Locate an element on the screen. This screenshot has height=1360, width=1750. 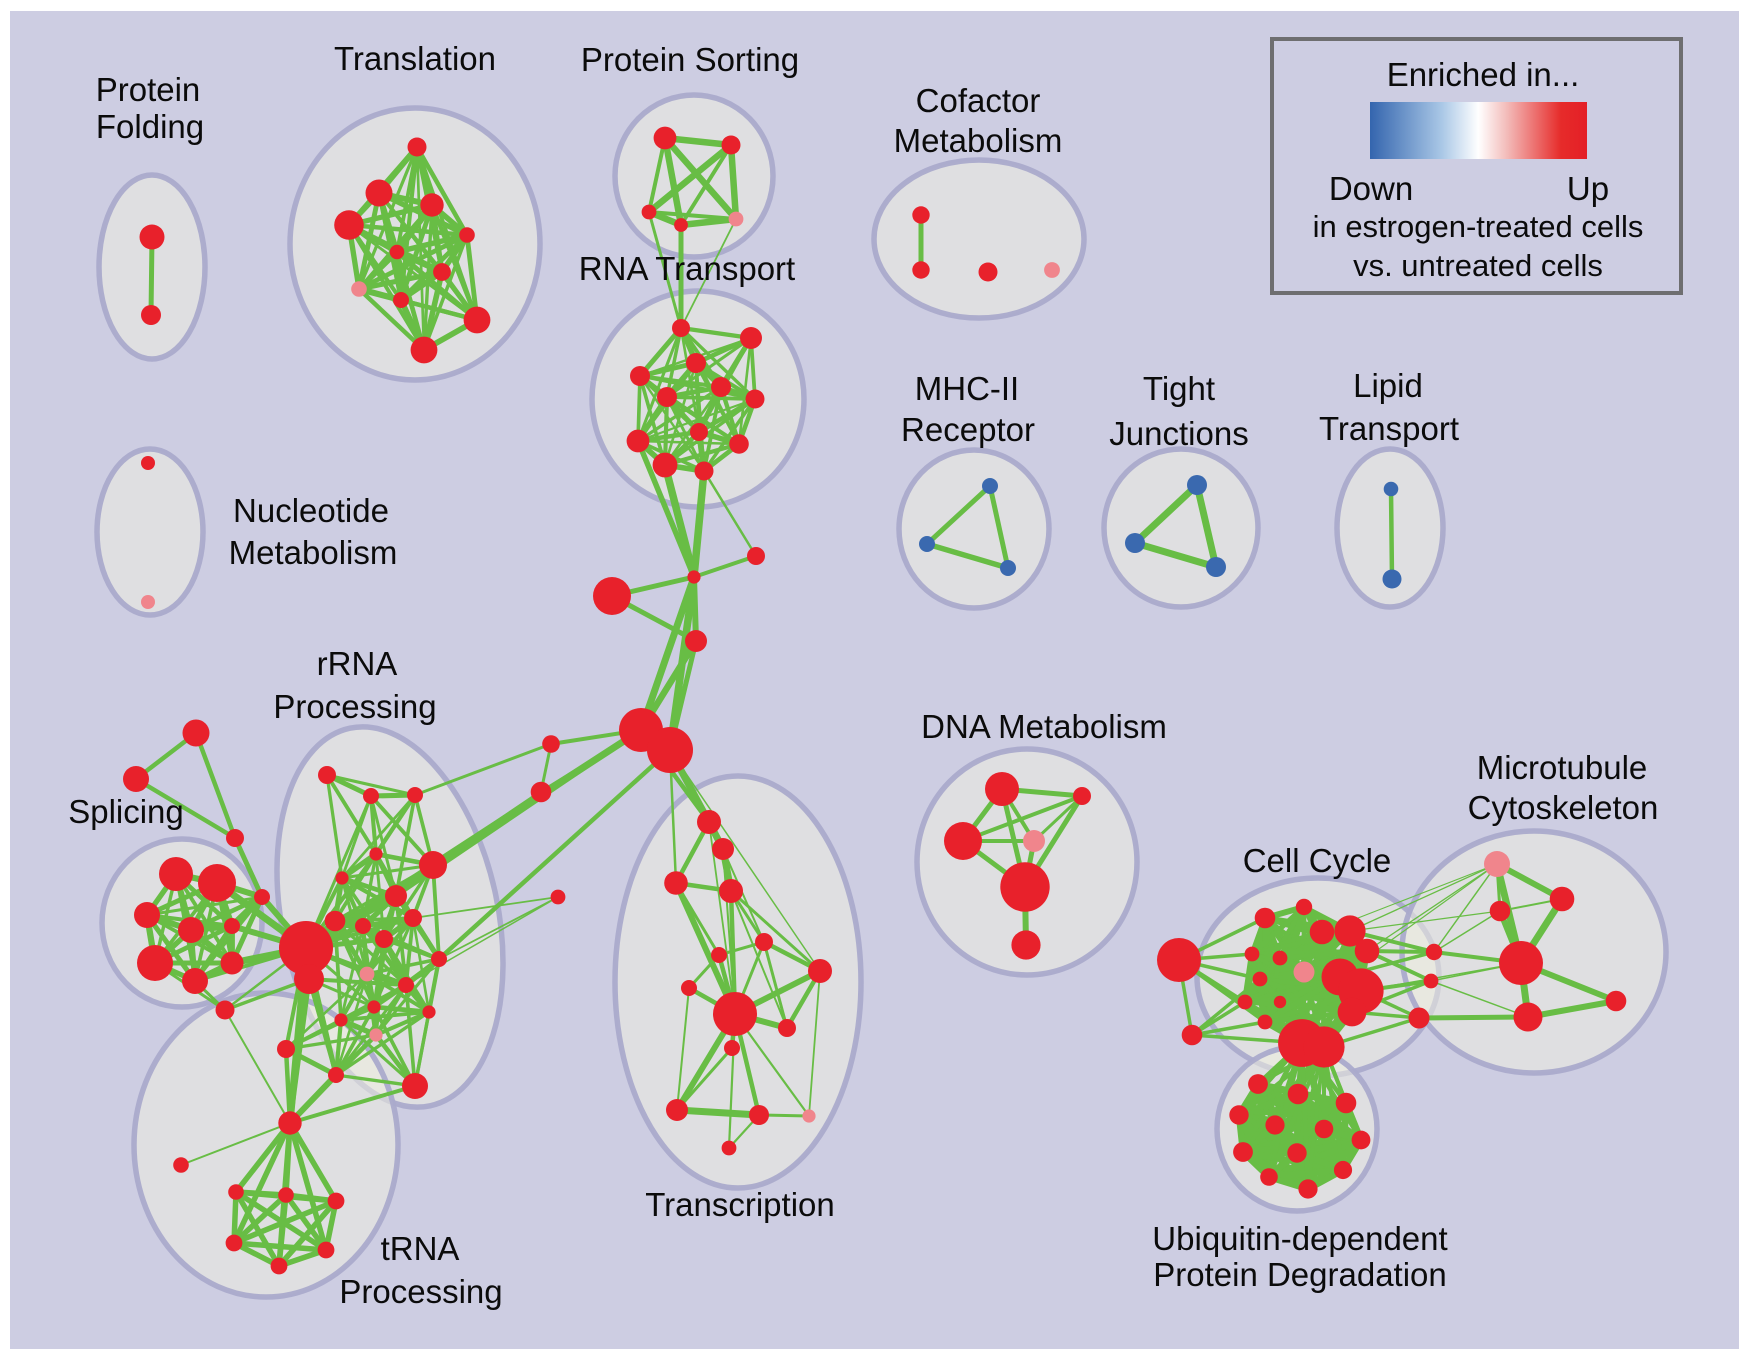
svg-text: Junctions is located at coordinates (1178, 433).